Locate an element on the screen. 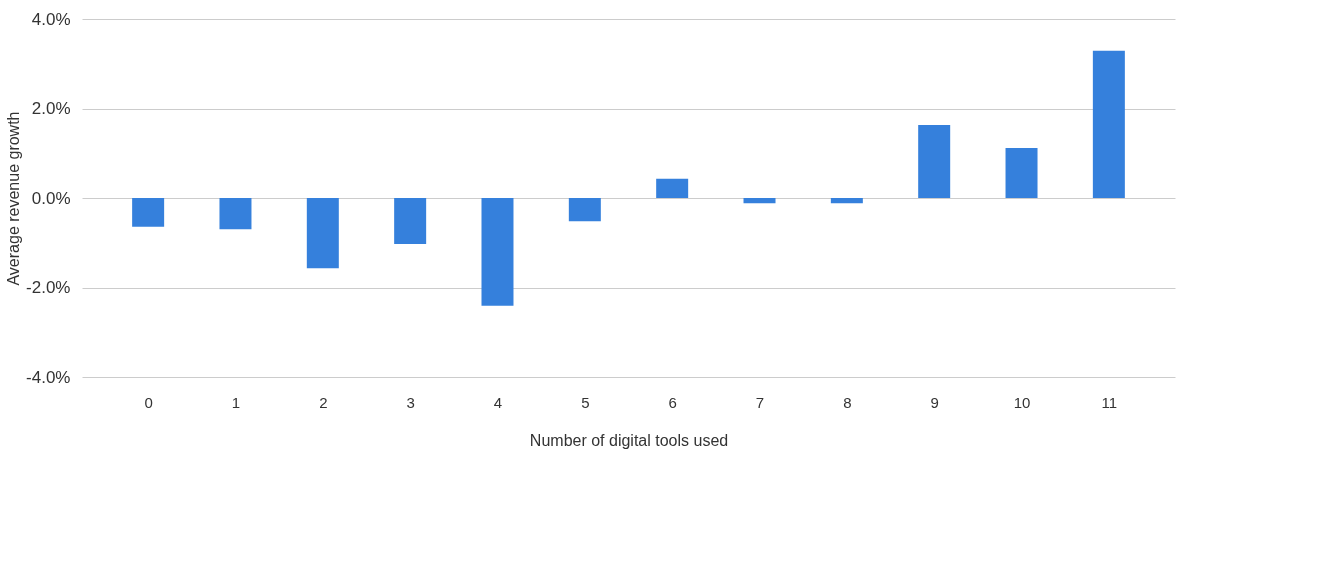 This screenshot has height=569, width=1330. x-tick-label: 5 is located at coordinates (585, 402).